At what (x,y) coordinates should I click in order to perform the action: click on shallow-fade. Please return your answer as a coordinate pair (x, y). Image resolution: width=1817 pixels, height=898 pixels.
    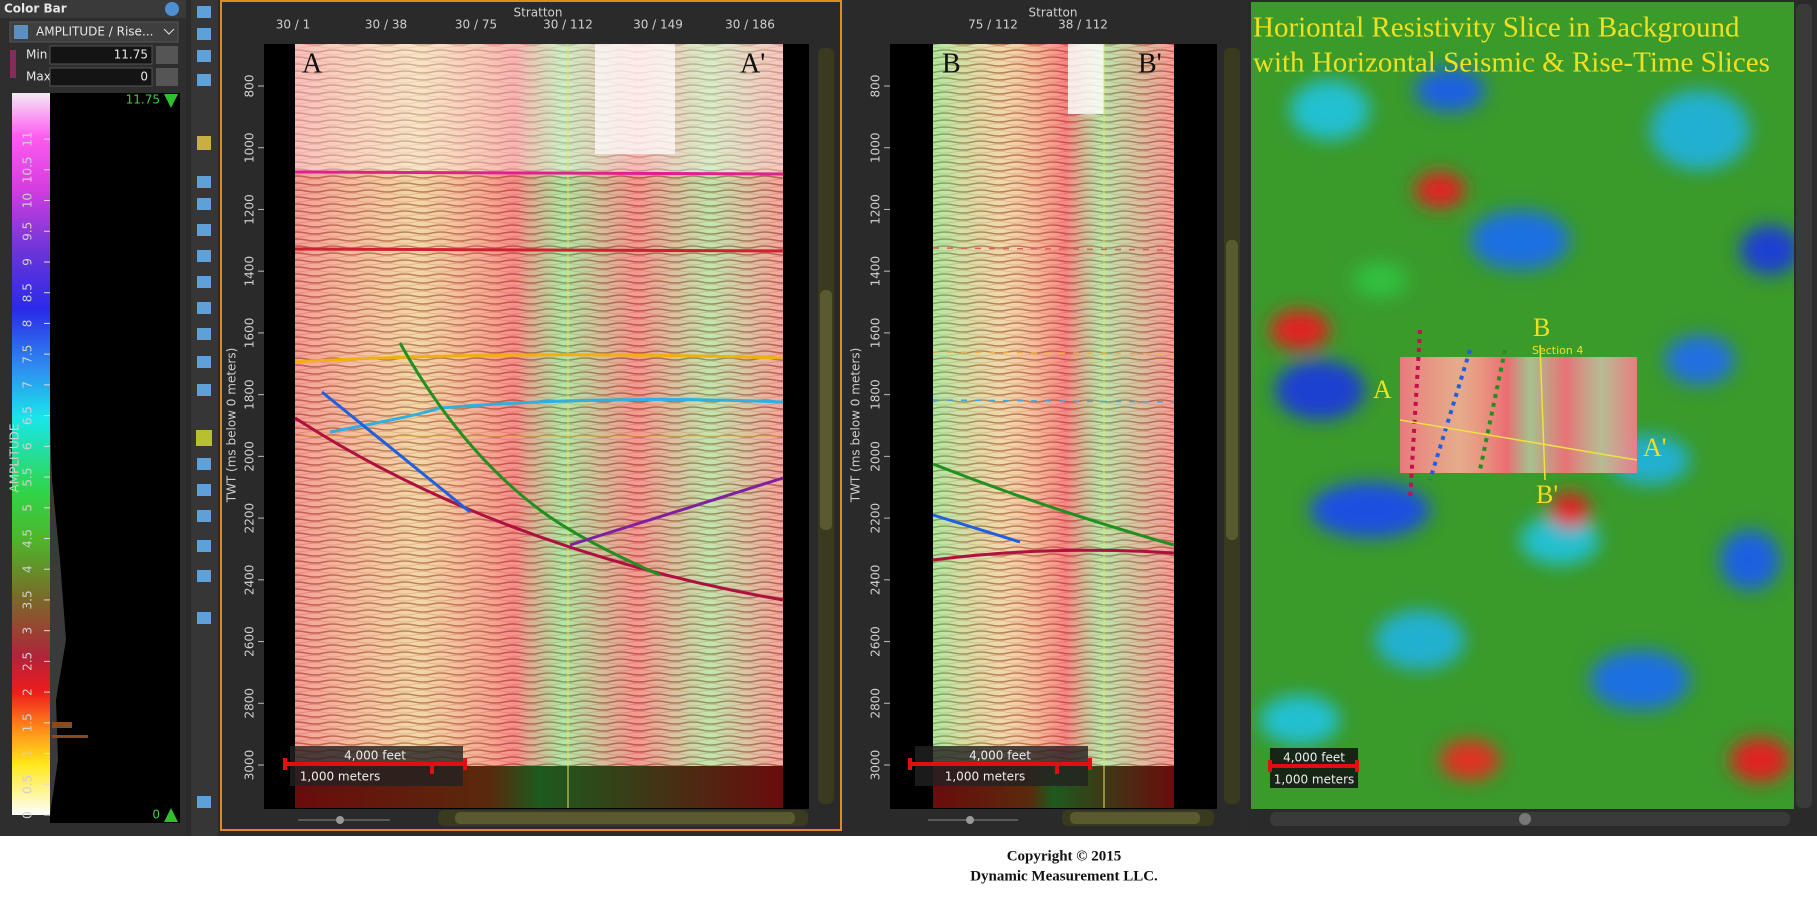
    Looking at the image, I should click on (539, 109).